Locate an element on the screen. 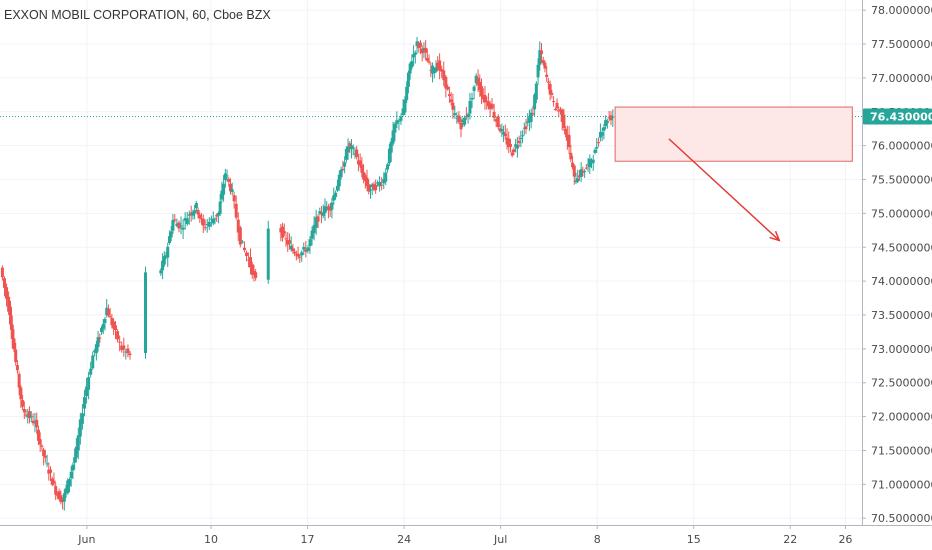 The width and height of the screenshot is (932, 550). target-zone-box is located at coordinates (733, 134).